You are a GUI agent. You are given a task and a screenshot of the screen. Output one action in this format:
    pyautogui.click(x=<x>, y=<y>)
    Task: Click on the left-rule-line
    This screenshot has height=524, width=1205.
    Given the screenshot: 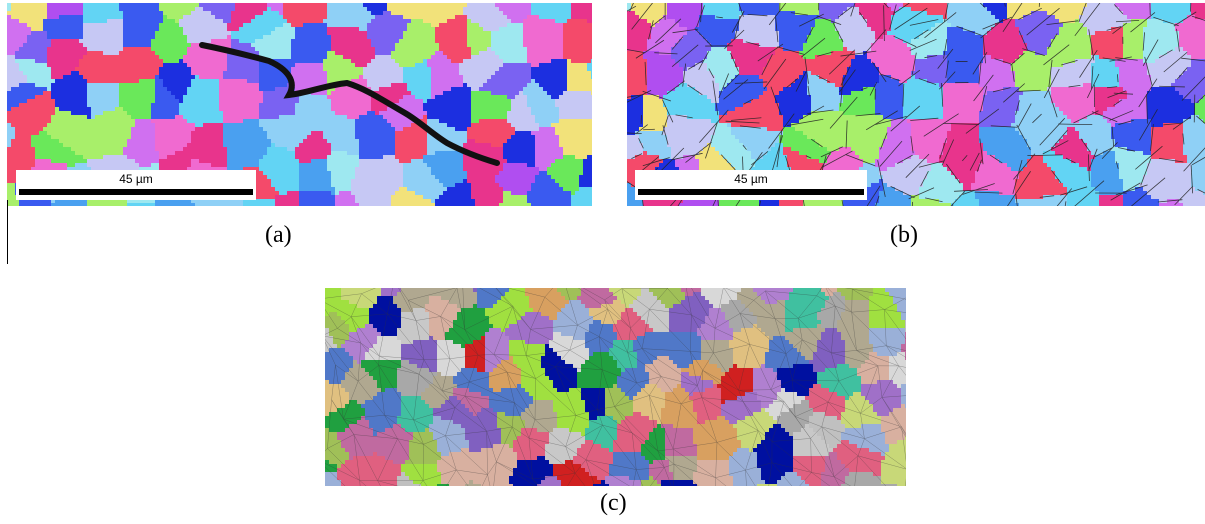 What is the action you would take?
    pyautogui.click(x=7, y=232)
    